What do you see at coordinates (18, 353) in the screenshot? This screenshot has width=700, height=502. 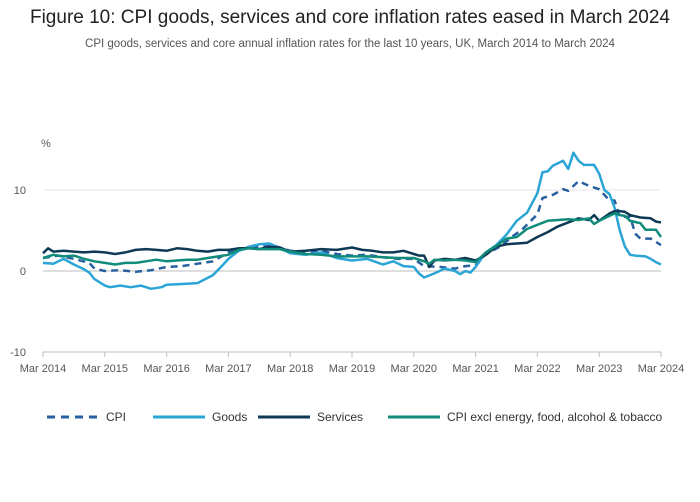 I see `y-tick-label: -10` at bounding box center [18, 353].